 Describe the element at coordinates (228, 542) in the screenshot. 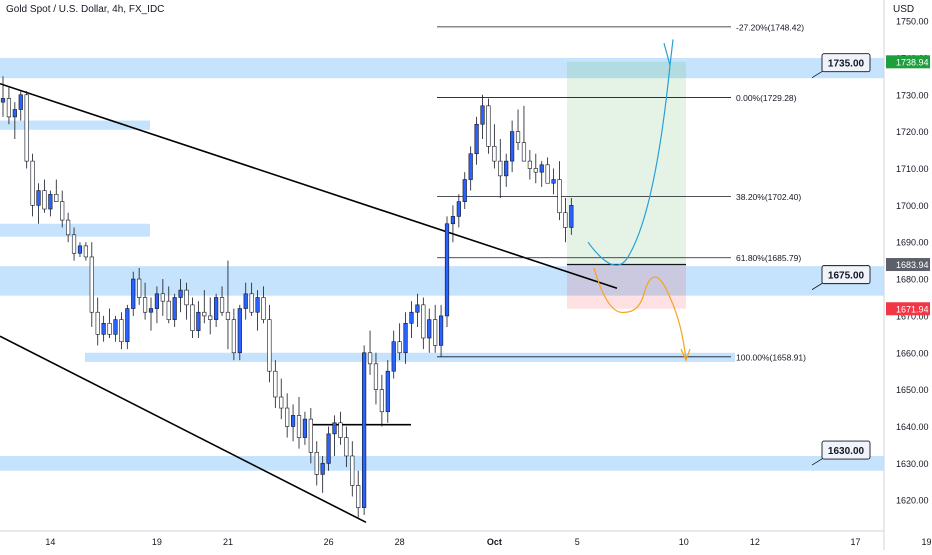

I see `time-tick-label: 21` at that location.